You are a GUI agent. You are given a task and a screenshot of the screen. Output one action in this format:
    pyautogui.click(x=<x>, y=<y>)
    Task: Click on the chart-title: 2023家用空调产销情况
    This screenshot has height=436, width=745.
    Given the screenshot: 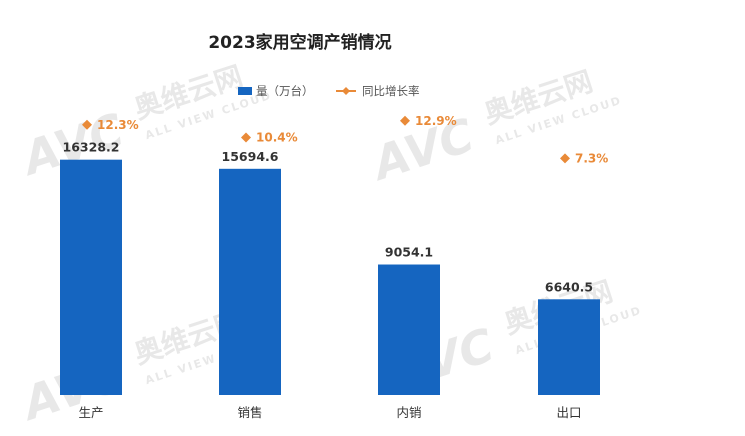 What is the action you would take?
    pyautogui.click(x=299, y=42)
    